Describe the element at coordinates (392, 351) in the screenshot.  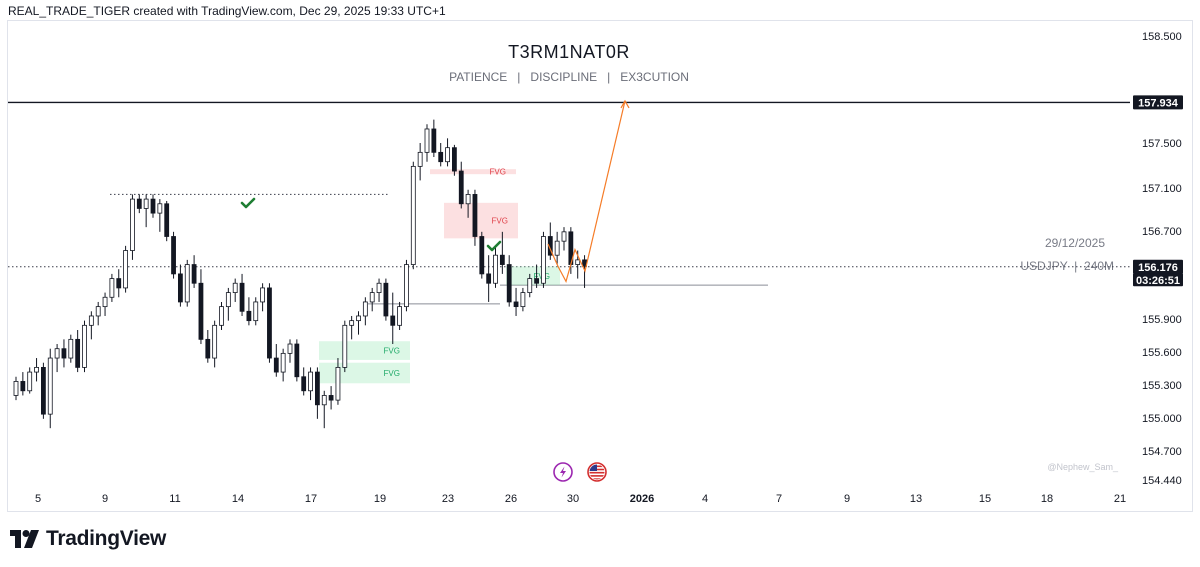
I see `fvg-label: FVG` at that location.